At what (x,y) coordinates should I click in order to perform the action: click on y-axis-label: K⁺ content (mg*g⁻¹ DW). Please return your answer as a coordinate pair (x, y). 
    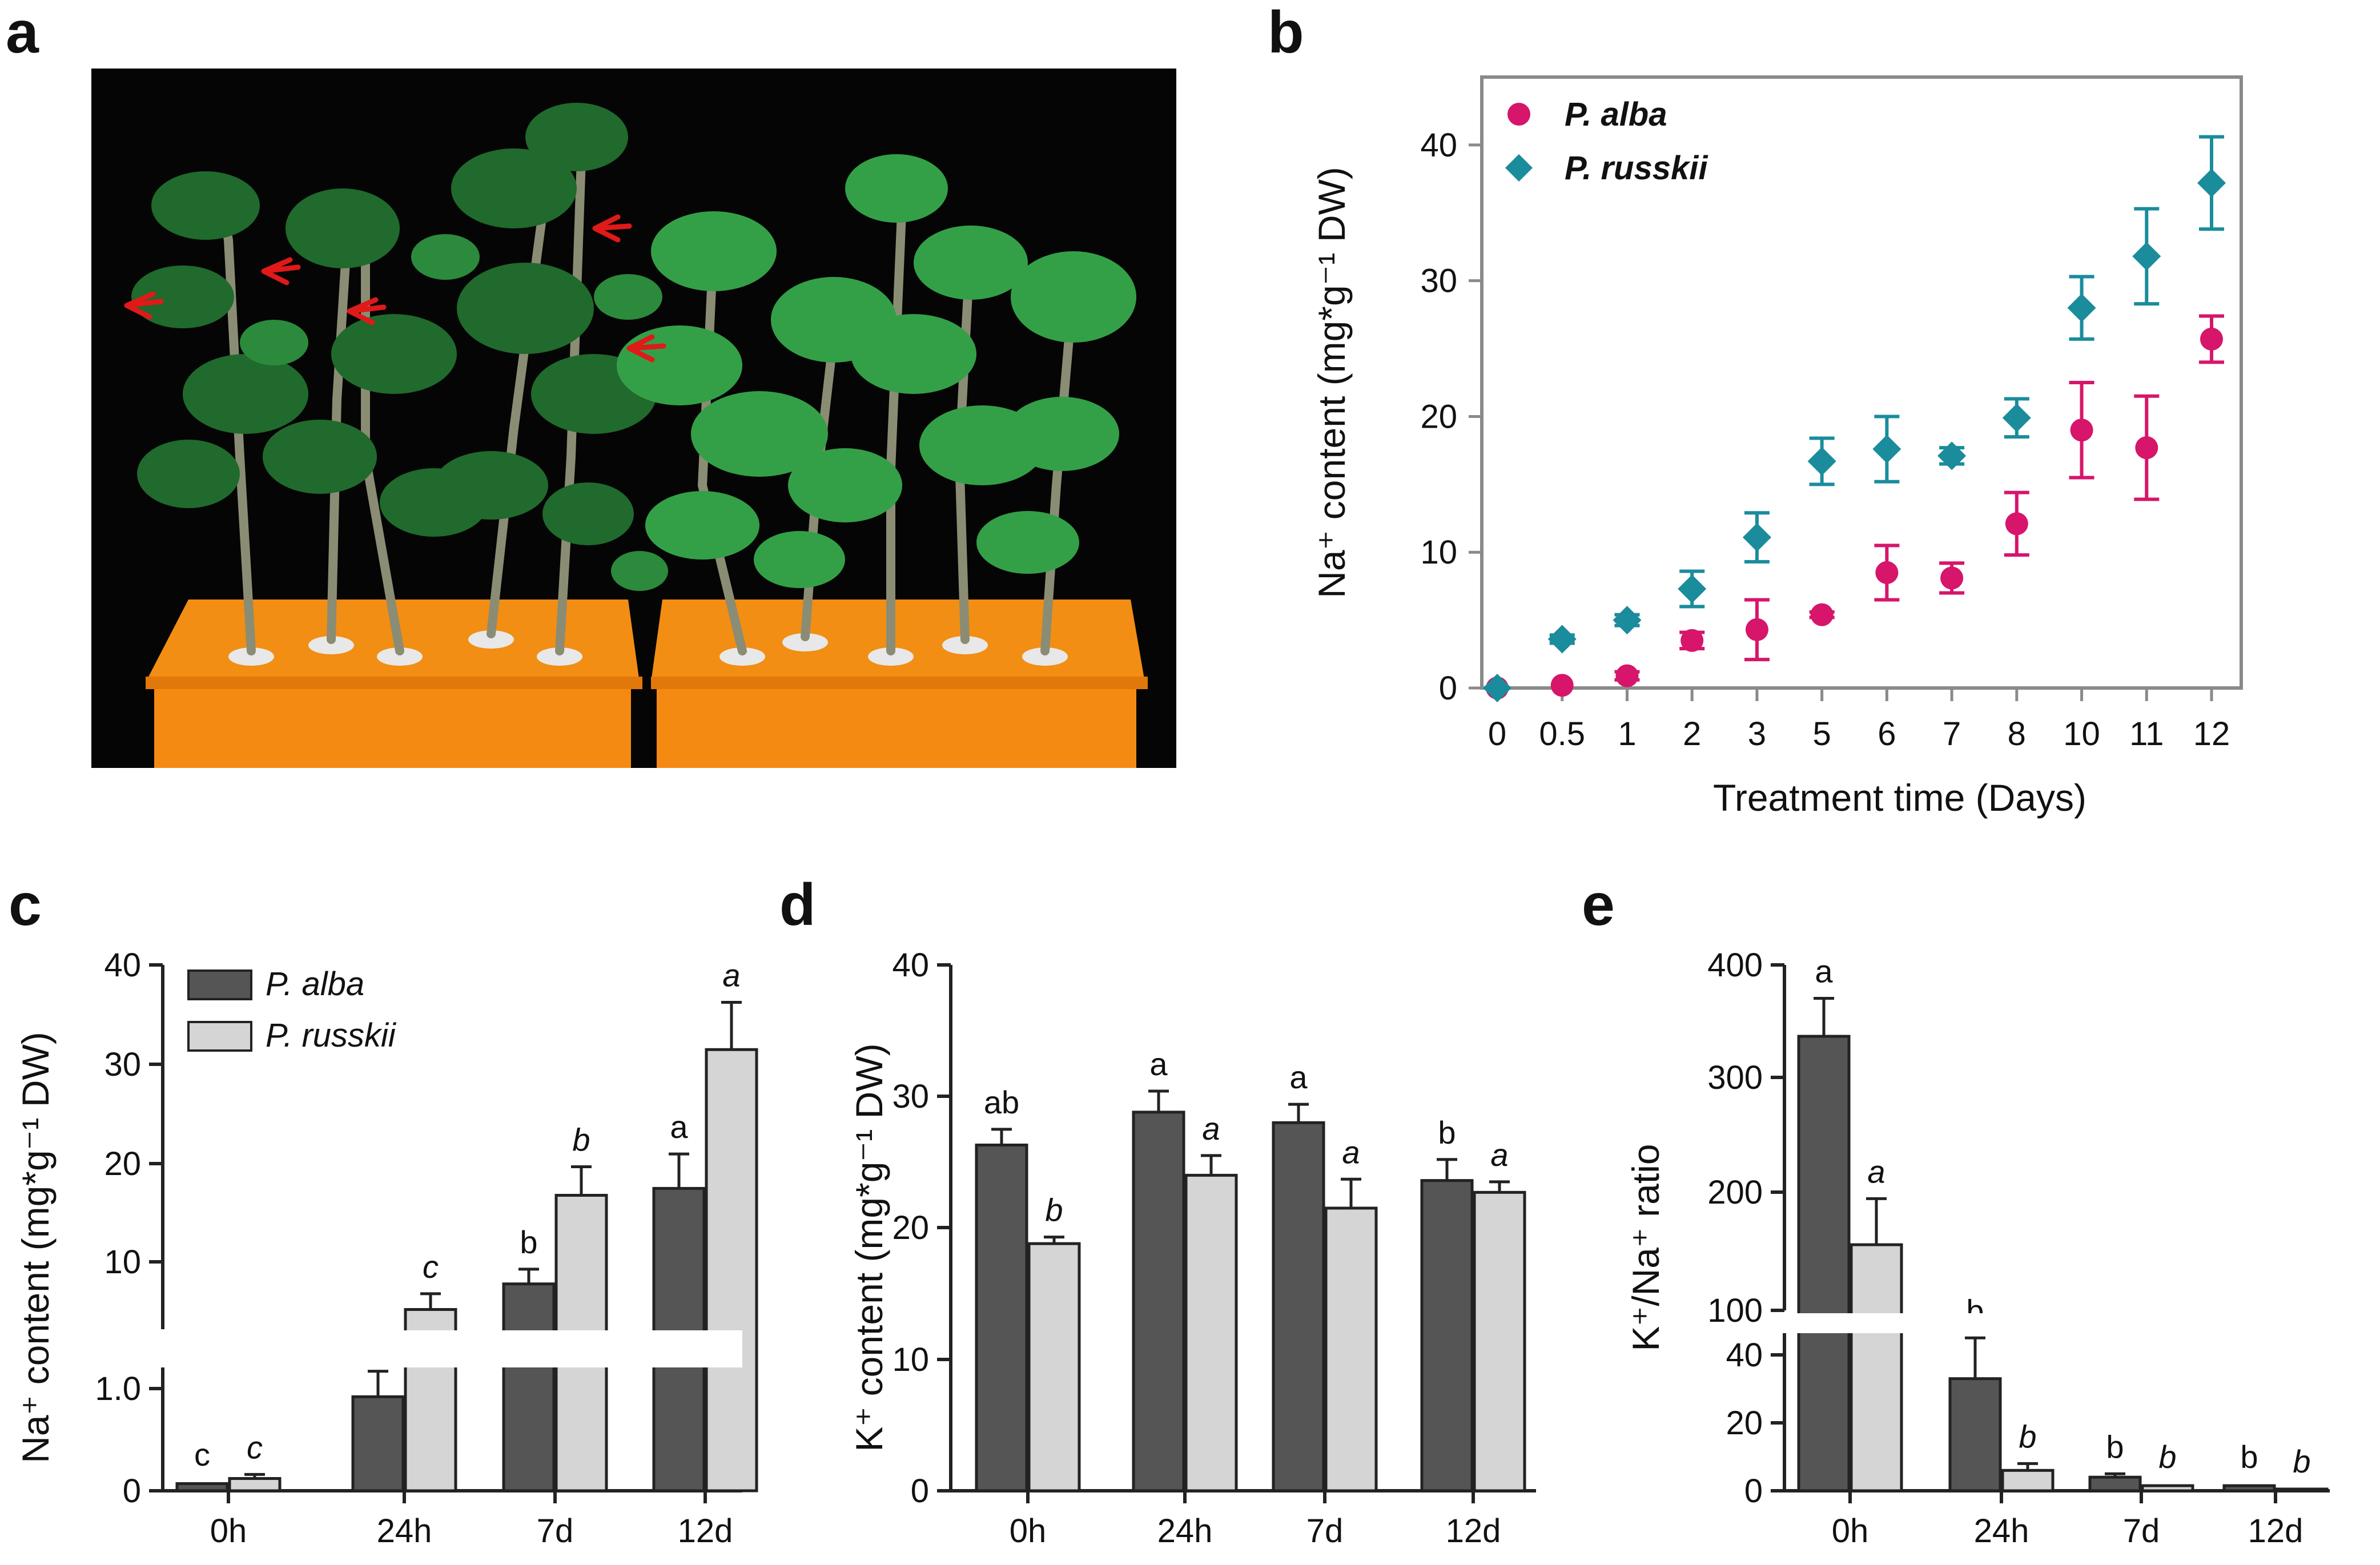
    Looking at the image, I should click on (869, 1247).